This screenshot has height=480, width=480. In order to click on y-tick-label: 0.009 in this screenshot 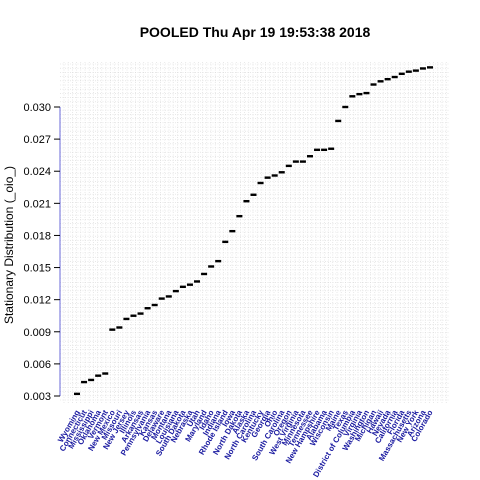, I will do `click(37, 333)`.